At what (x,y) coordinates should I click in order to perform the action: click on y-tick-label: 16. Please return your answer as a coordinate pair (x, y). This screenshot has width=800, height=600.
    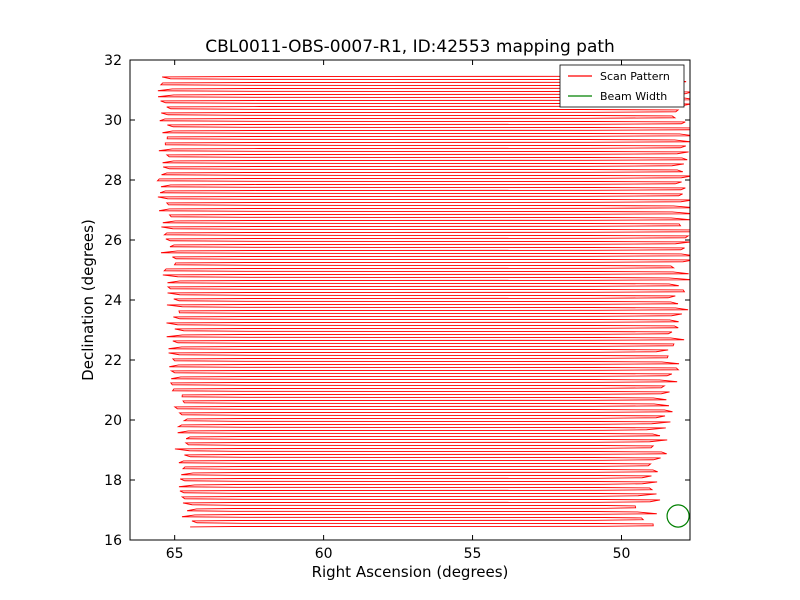
    Looking at the image, I should click on (113, 541).